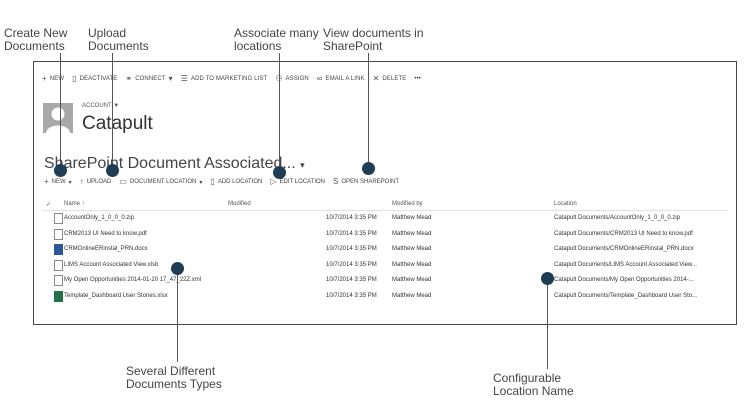 This screenshot has height=417, width=750. I want to click on callout-line: Configurable Location Name, so click(533, 384).